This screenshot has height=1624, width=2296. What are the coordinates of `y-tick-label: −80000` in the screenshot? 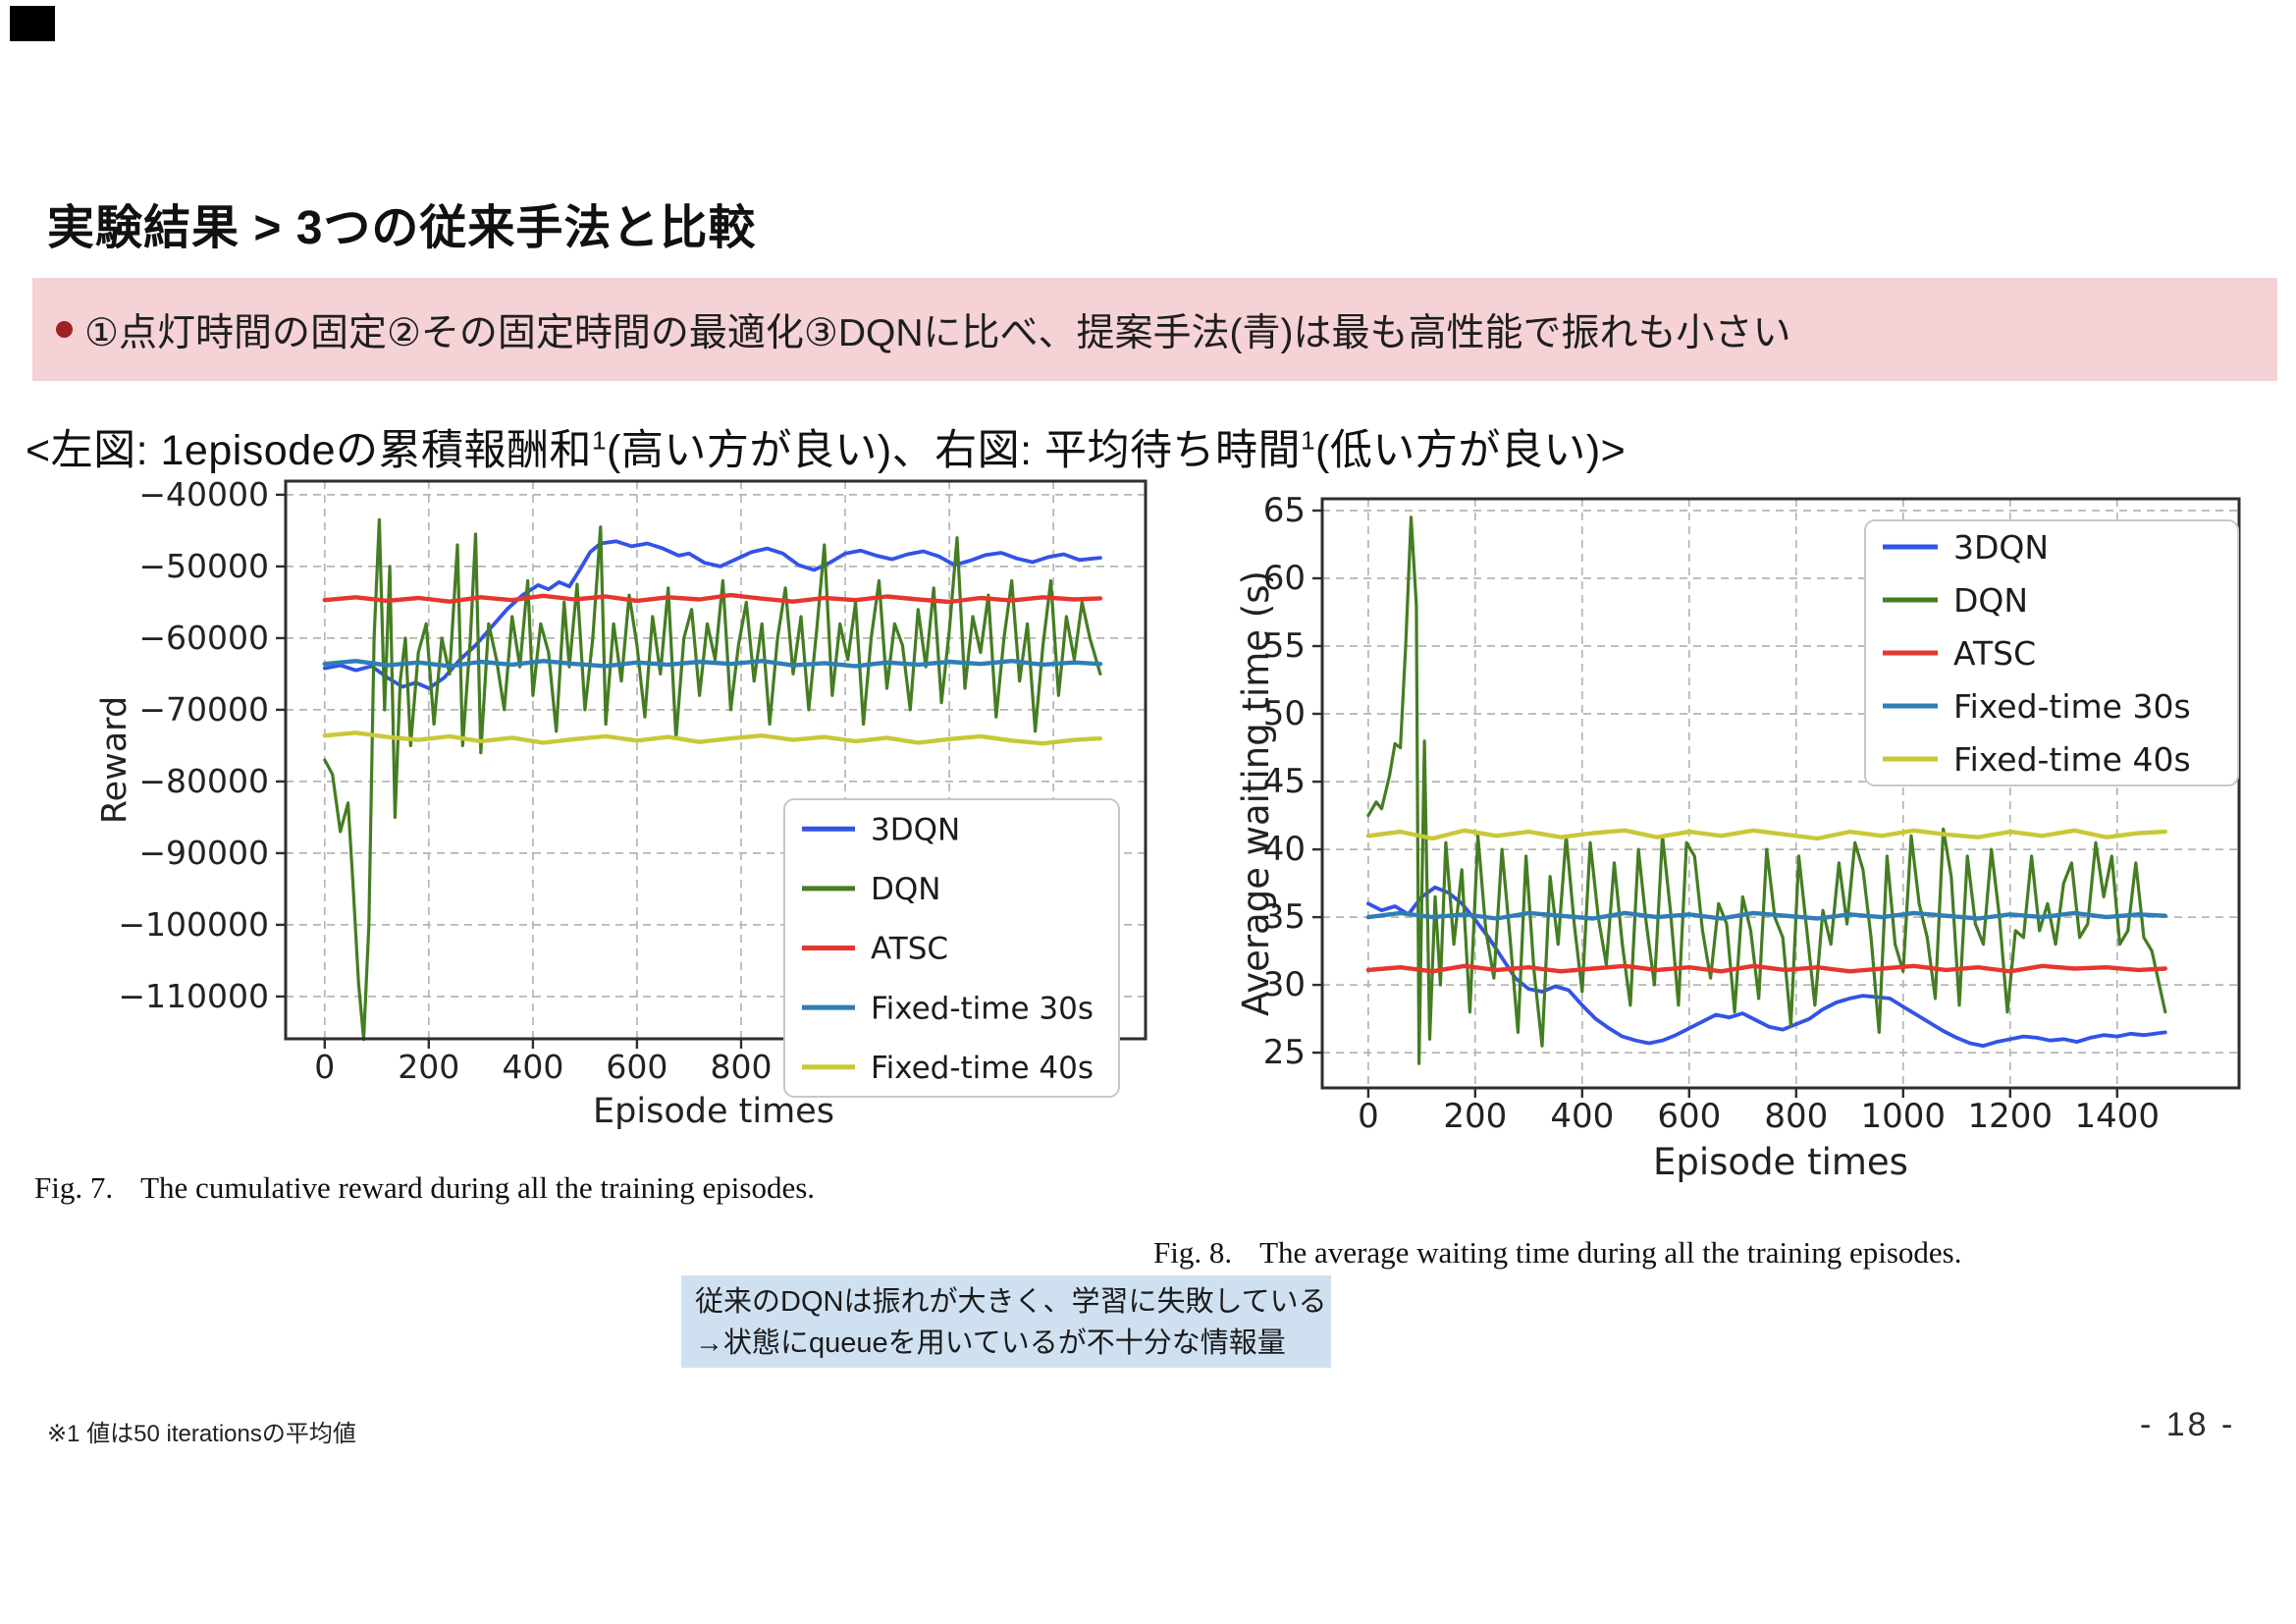 It's located at (203, 781).